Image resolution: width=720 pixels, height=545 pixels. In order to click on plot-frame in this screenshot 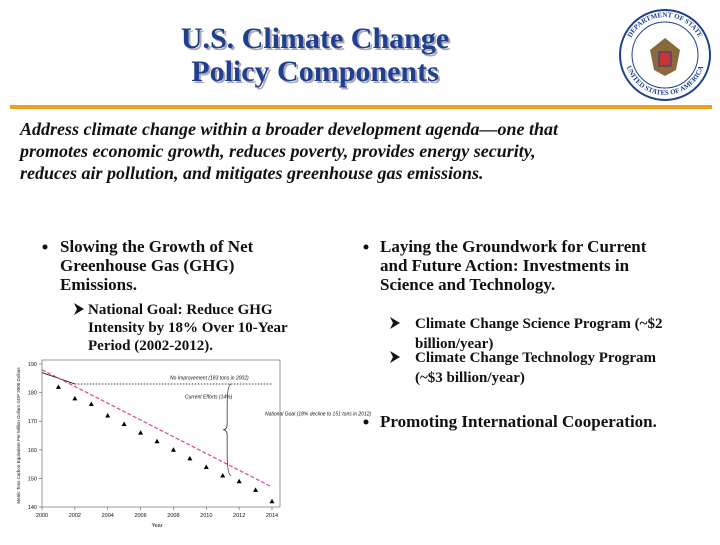, I will do `click(161, 433)`.